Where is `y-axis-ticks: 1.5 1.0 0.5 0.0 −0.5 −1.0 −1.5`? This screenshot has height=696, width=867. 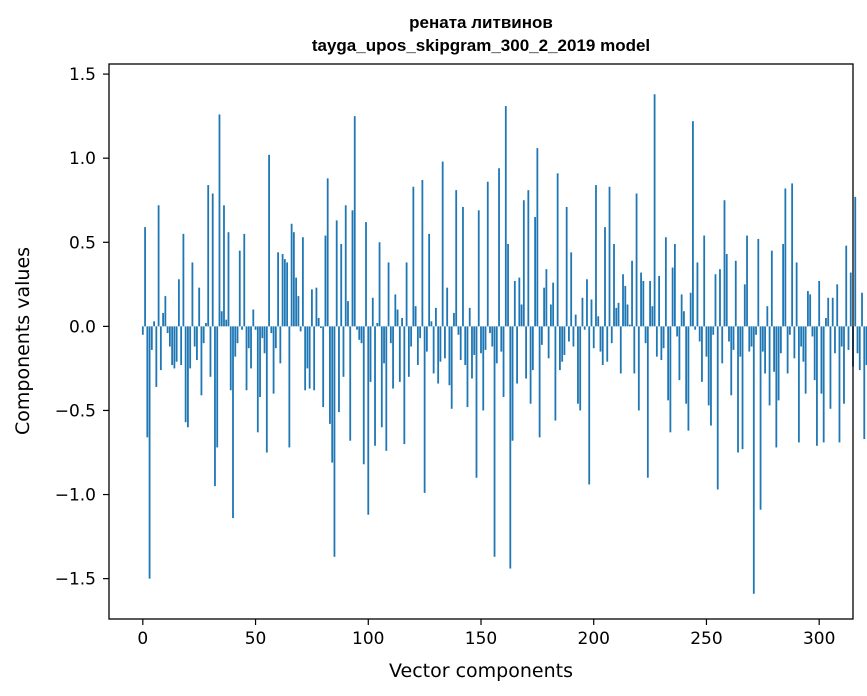 y-axis-ticks: 1.5 1.0 0.5 0.0 −0.5 −1.0 −1.5 is located at coordinates (82, 327).